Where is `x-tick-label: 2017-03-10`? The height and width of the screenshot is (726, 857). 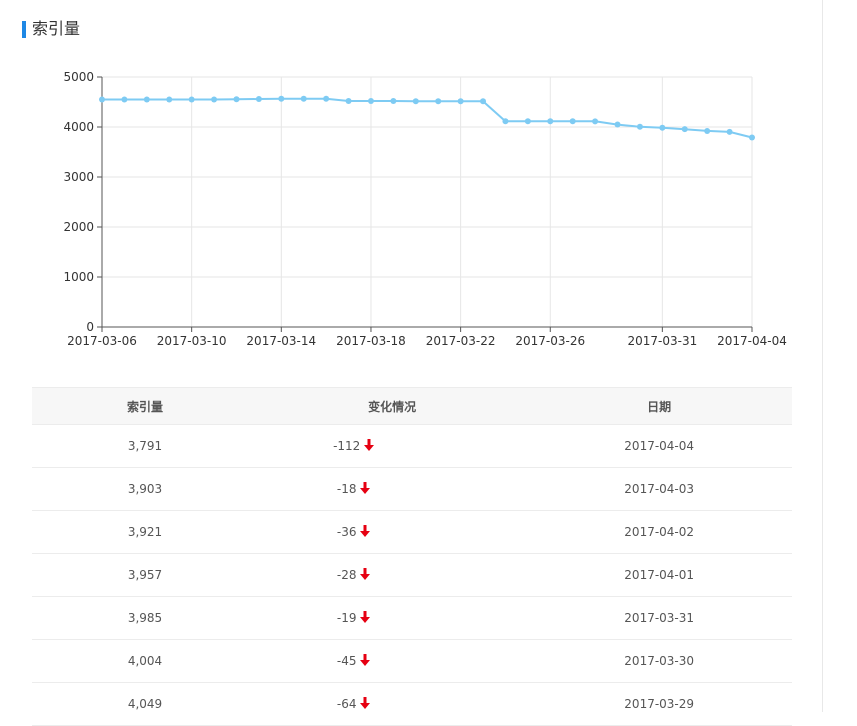
x-tick-label: 2017-03-10 is located at coordinates (192, 341).